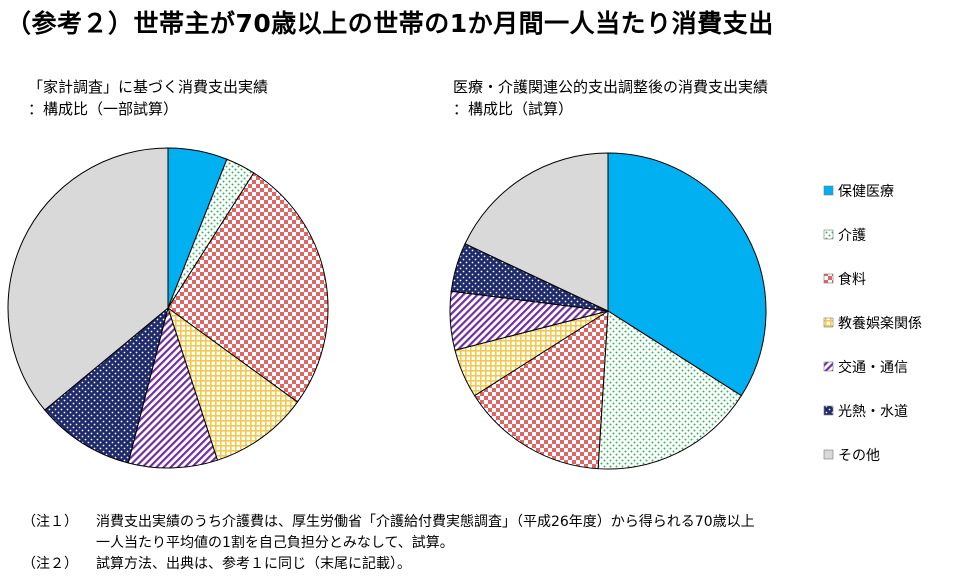  I want to click on right-chart-subtitle: ：構成比（試算）, so click(513, 109).